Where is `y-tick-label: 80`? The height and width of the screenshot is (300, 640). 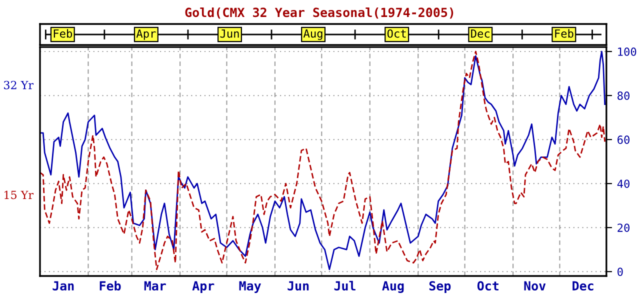
y-tick-label: 80 is located at coordinates (624, 96).